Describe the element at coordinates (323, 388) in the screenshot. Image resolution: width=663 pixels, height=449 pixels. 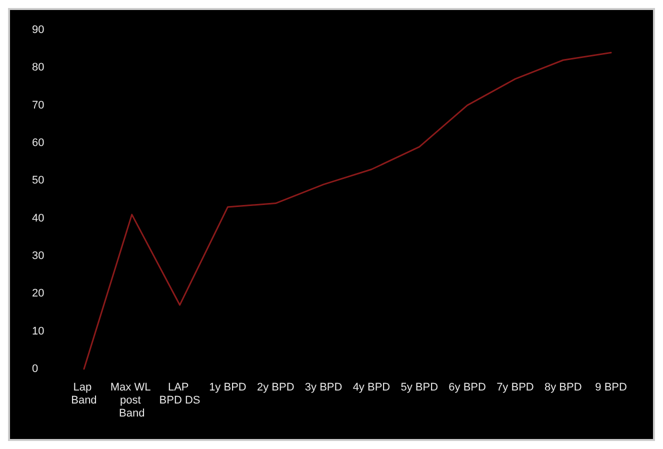
I see `x-tick-label: 3y BPD` at that location.